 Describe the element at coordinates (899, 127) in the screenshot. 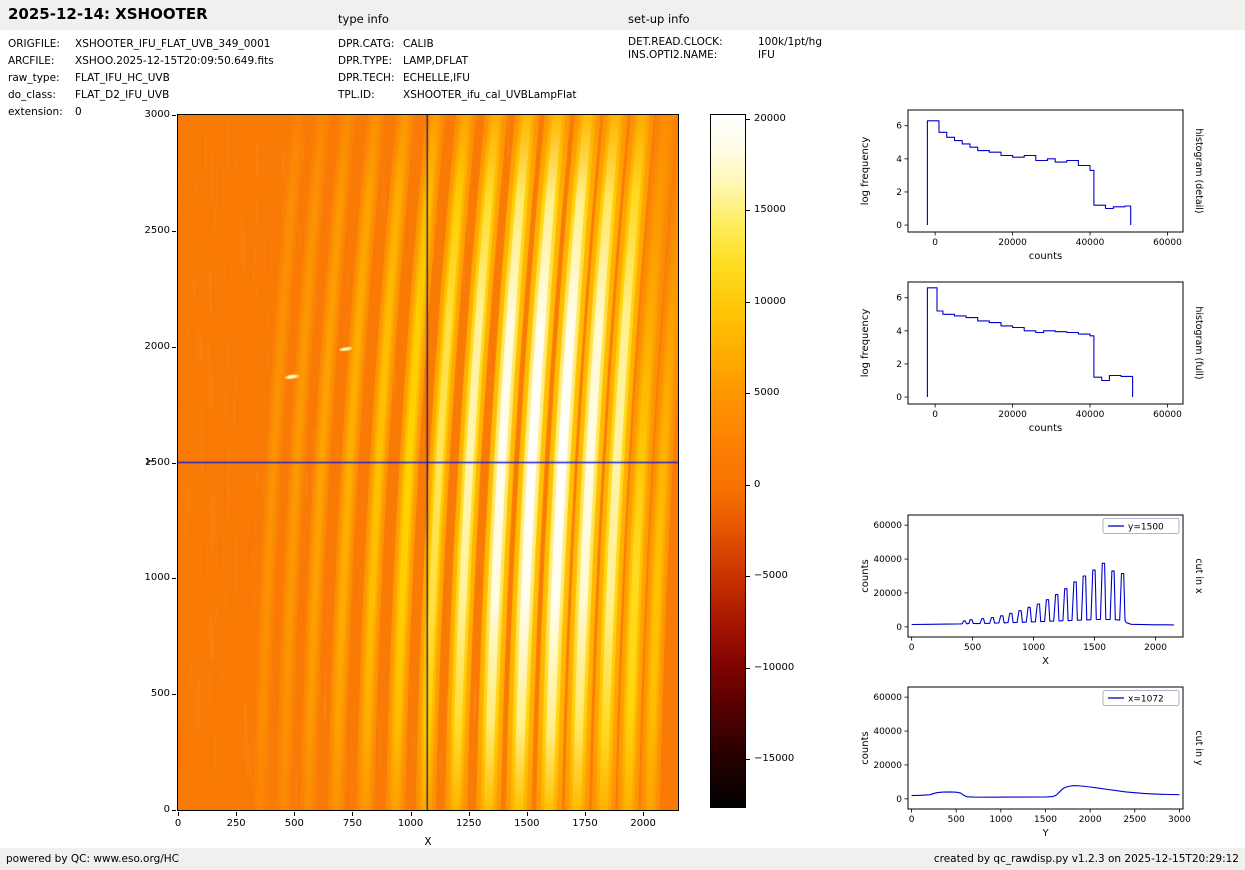

I see `y-tick-label: 6` at that location.